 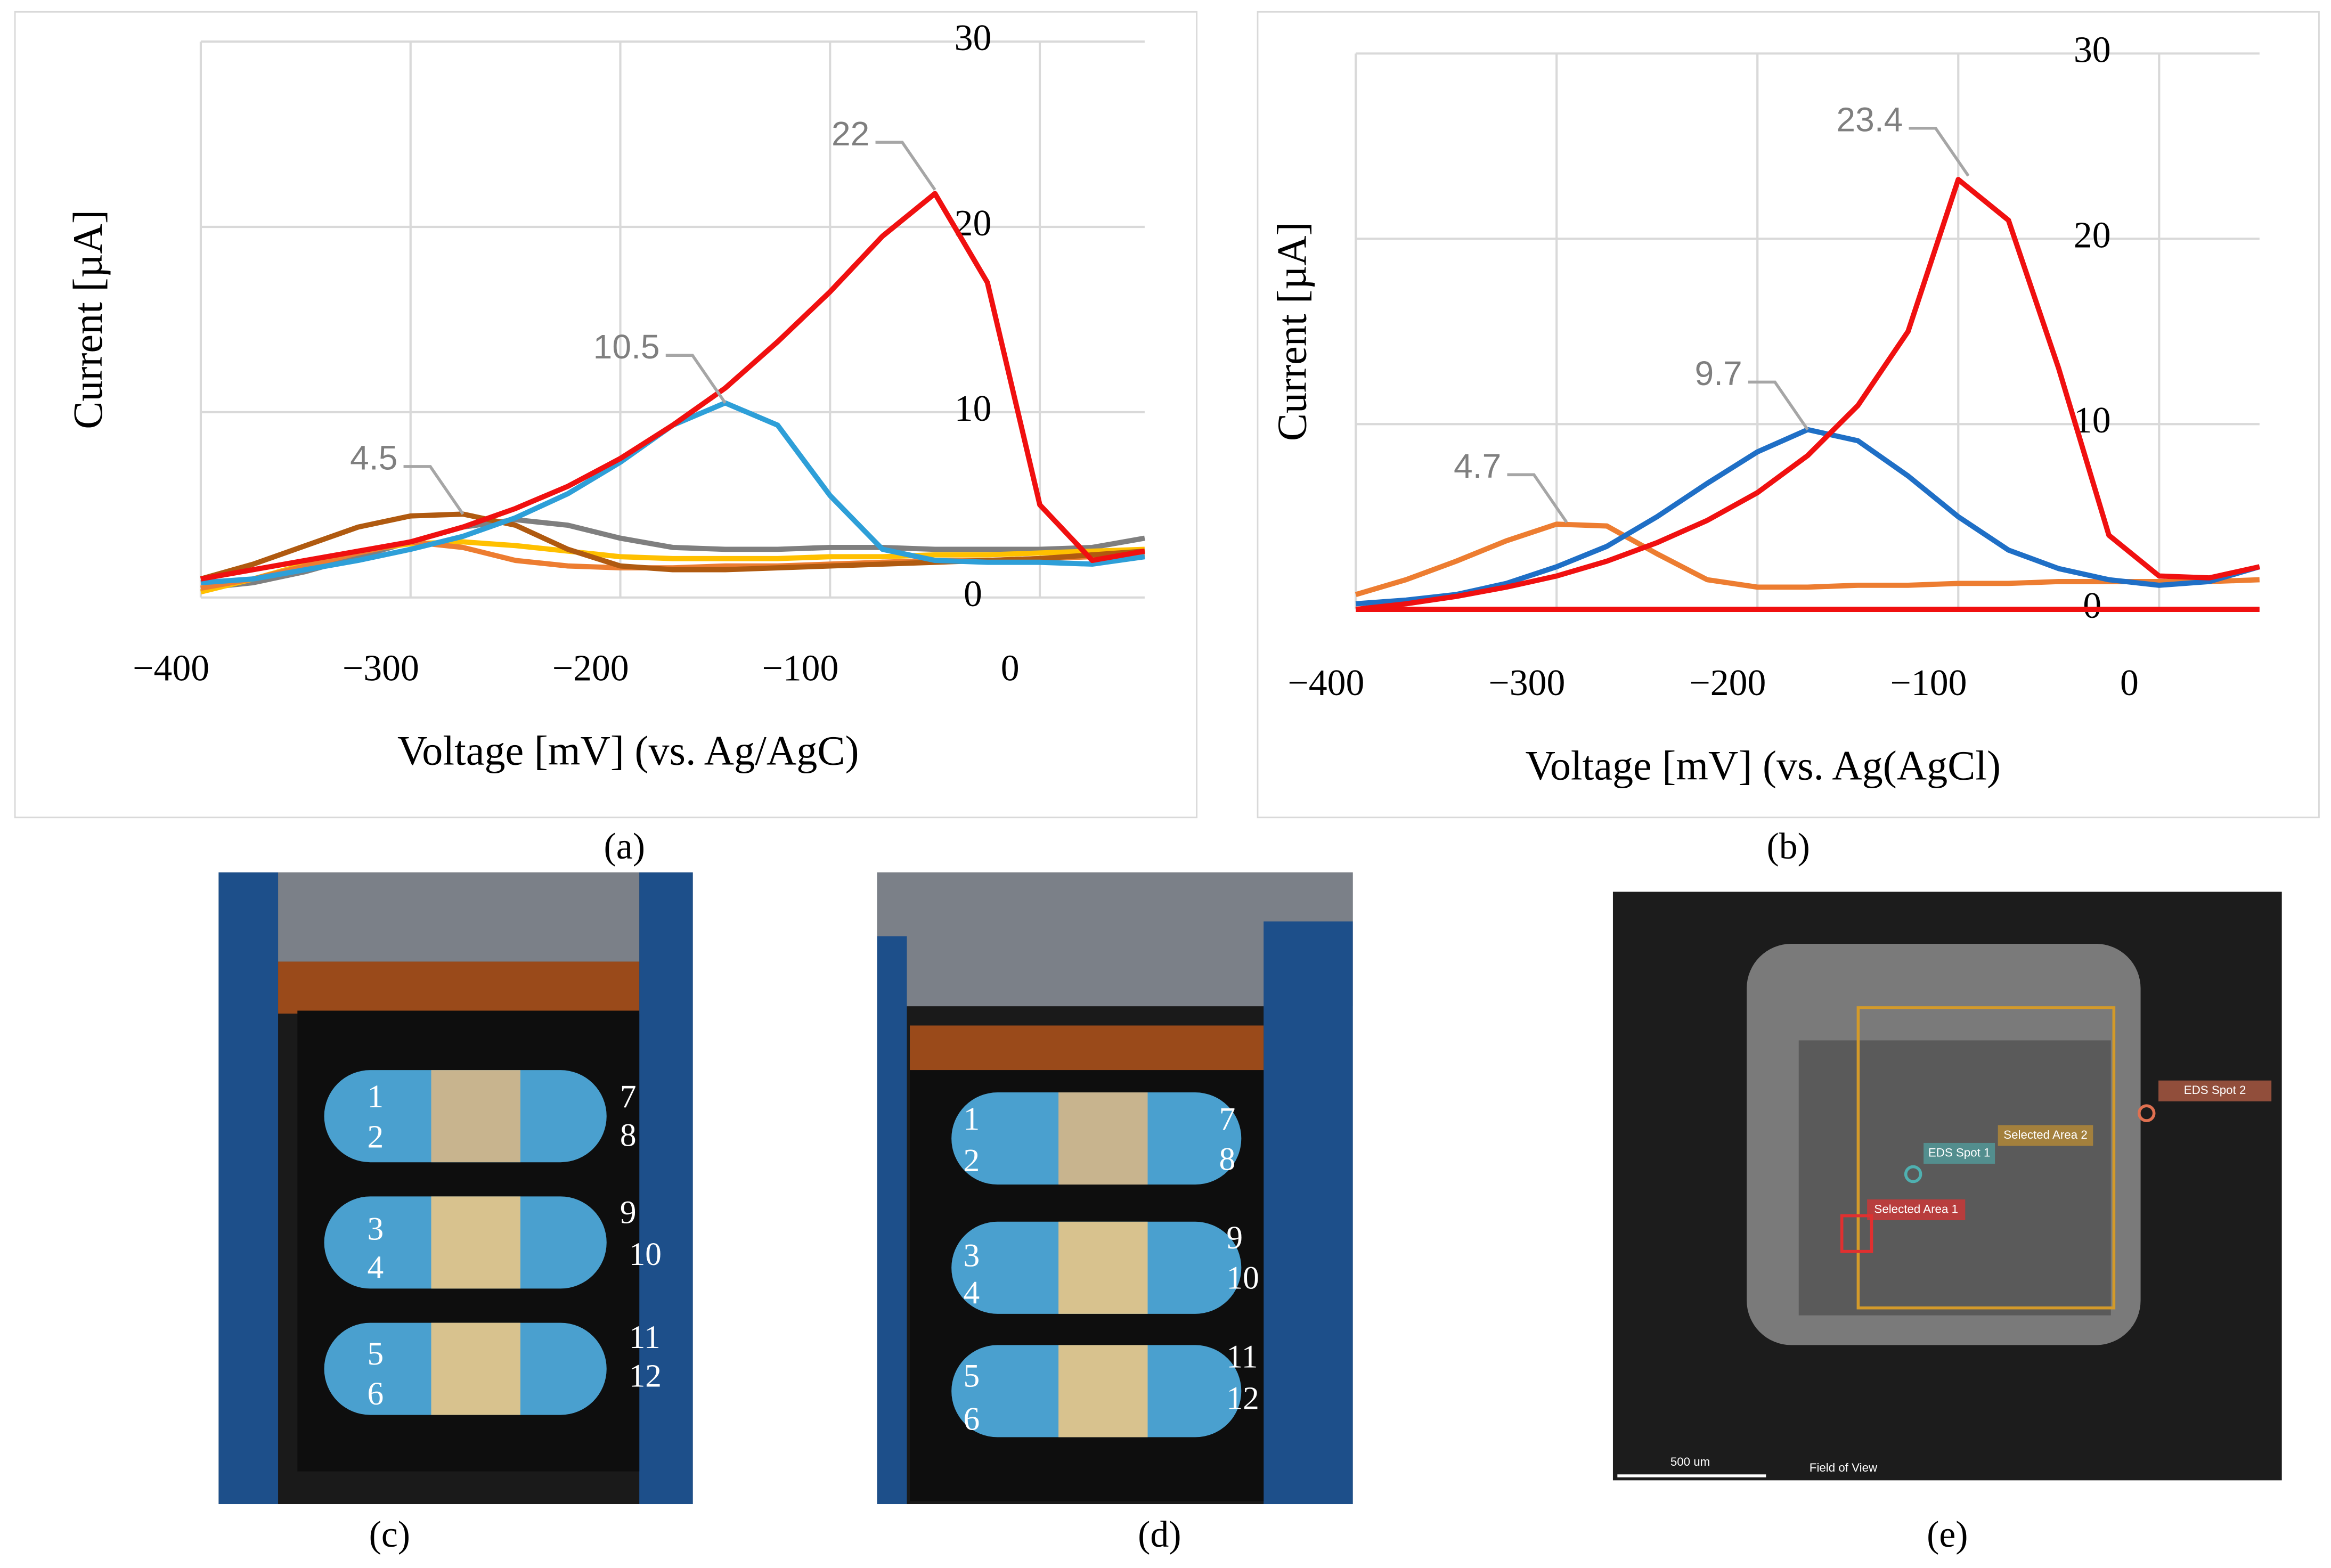 I want to click on annotation: 22, so click(x=850, y=134).